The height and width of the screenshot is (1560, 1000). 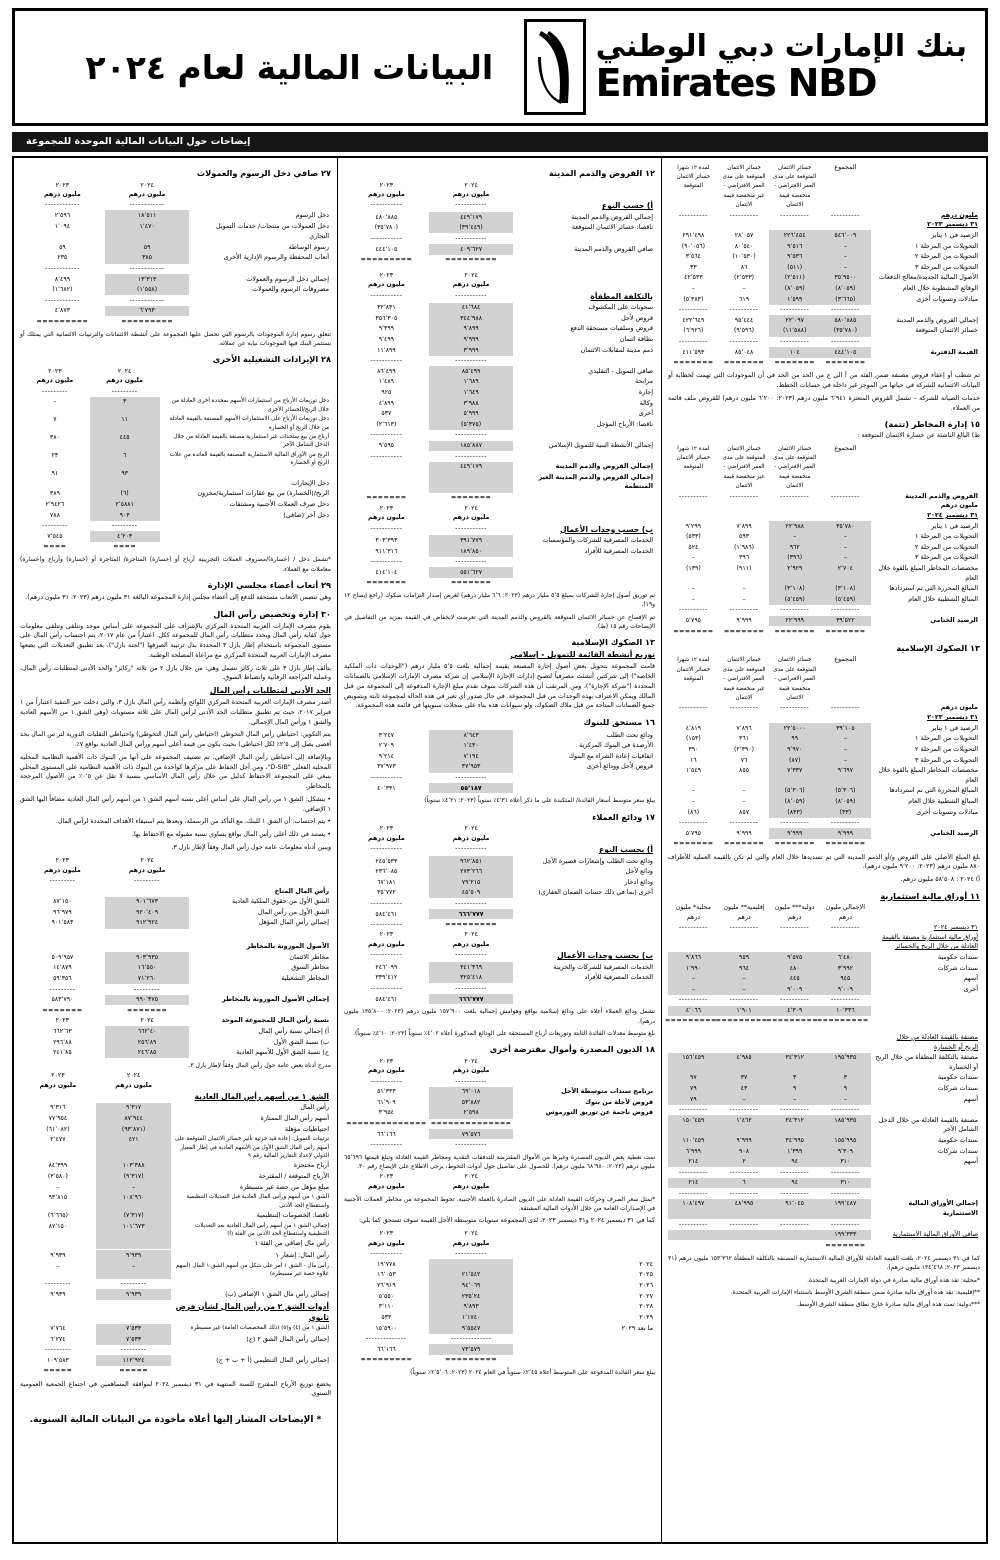 I want to click on n11-r3-v2: –, so click(x=744, y=989).